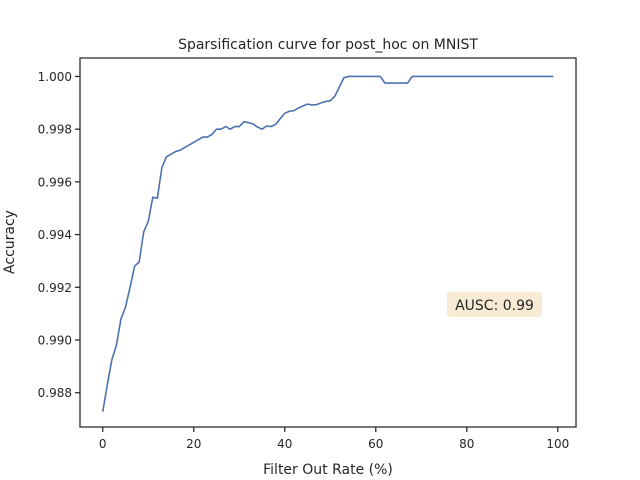 This screenshot has width=640, height=480. Describe the element at coordinates (55, 341) in the screenshot. I see `y-tick-label: 0.990` at that location.